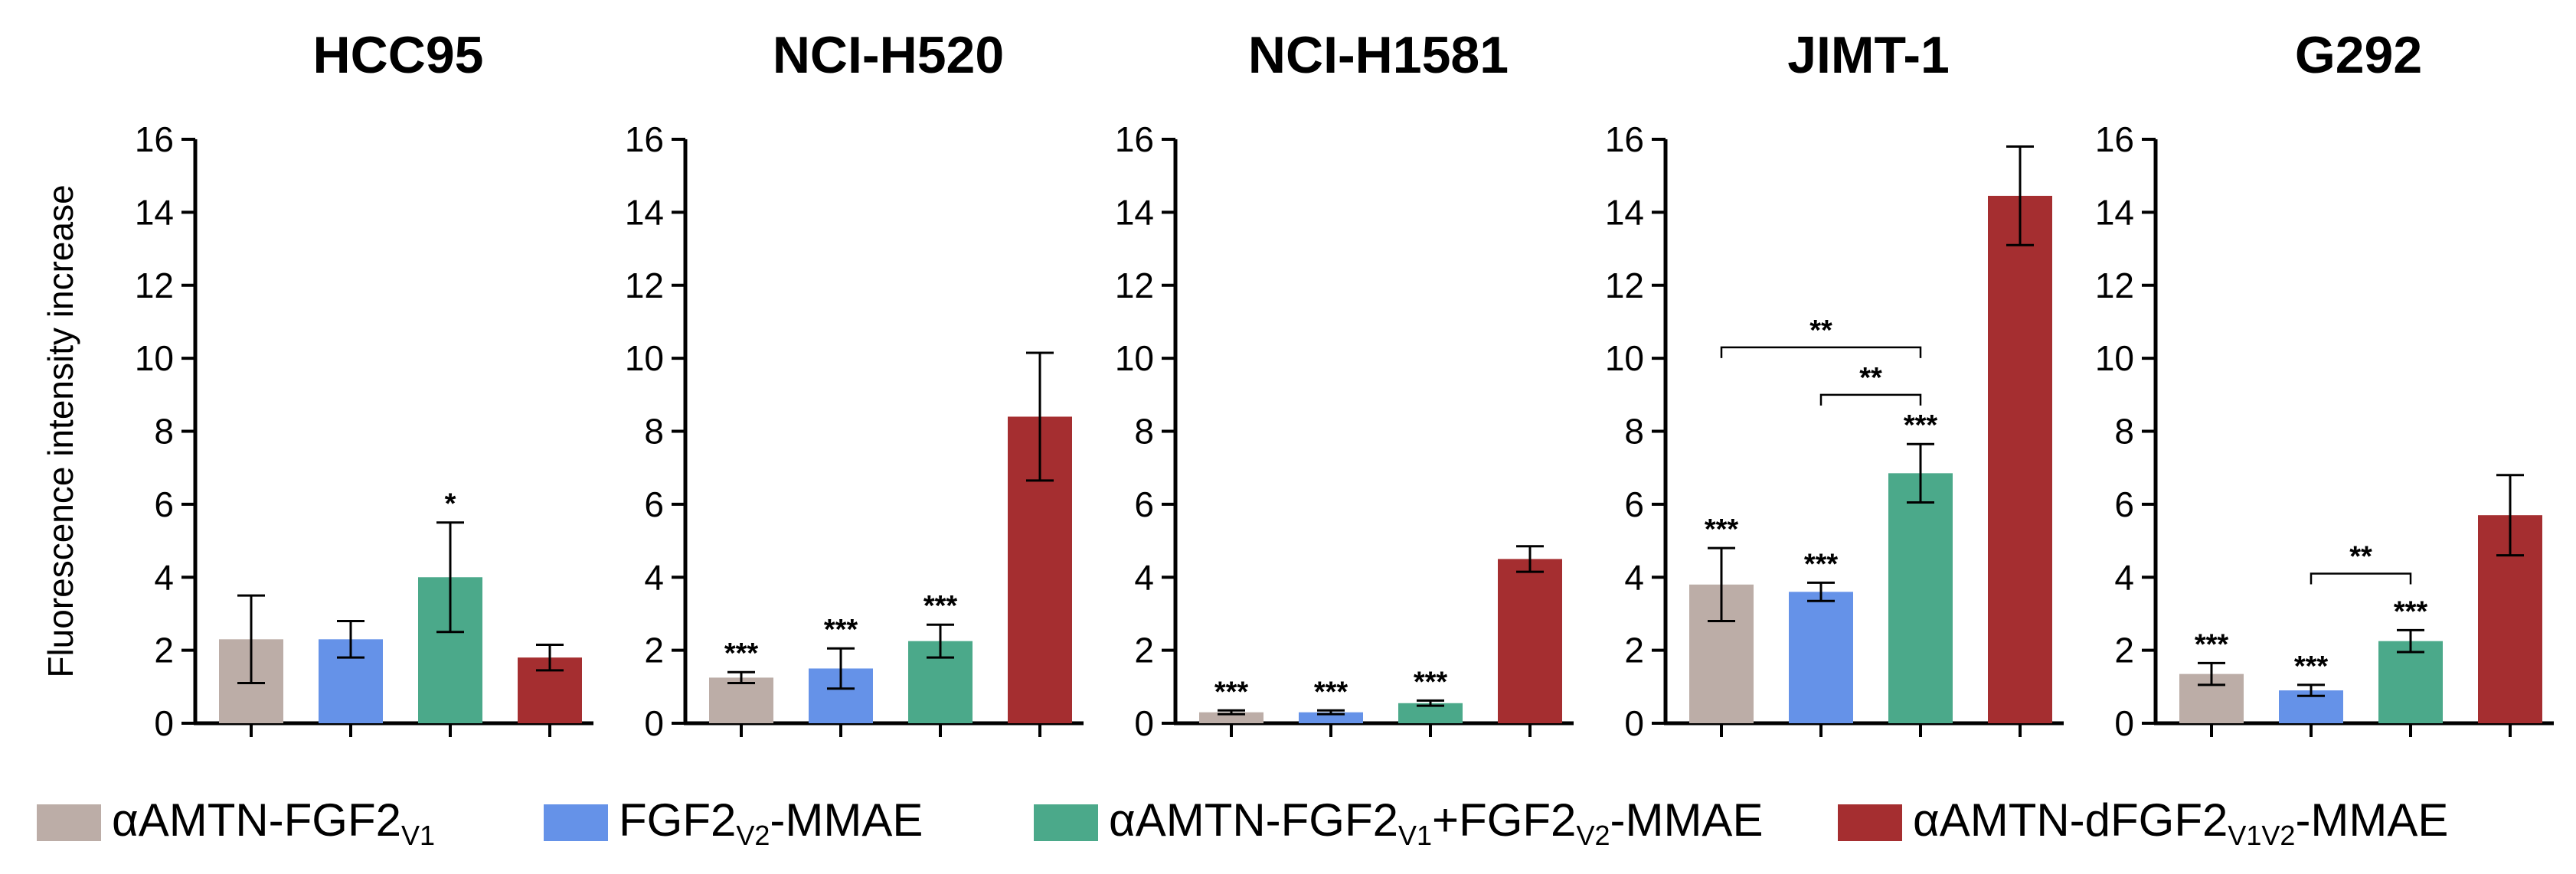 This screenshot has height=874, width=2576. Describe the element at coordinates (364, 384) in the screenshot. I see `panel-0: HCC95 0 2 4 6 8 10 12 14 16 *` at that location.